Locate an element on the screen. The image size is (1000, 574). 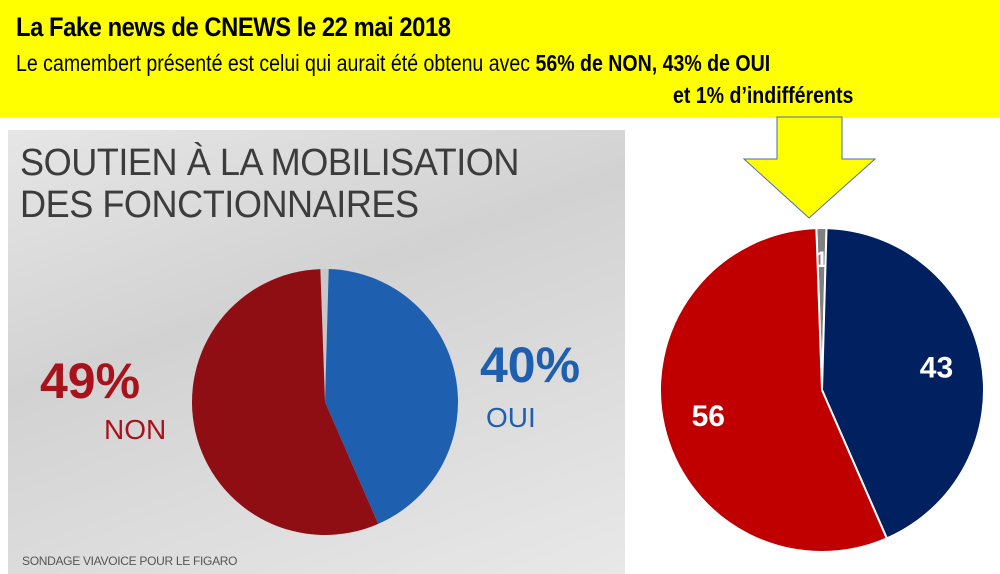
non-value-label: 49% is located at coordinates (90, 381).